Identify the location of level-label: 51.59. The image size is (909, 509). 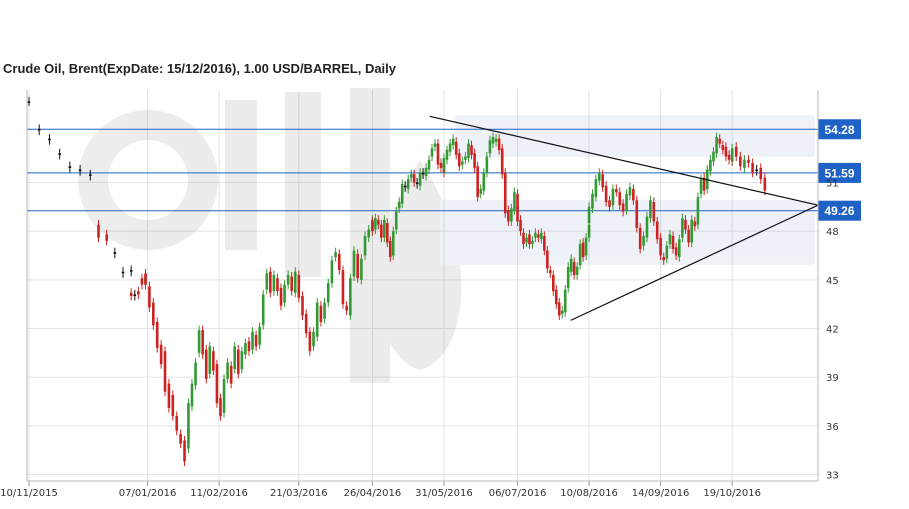
(839, 173).